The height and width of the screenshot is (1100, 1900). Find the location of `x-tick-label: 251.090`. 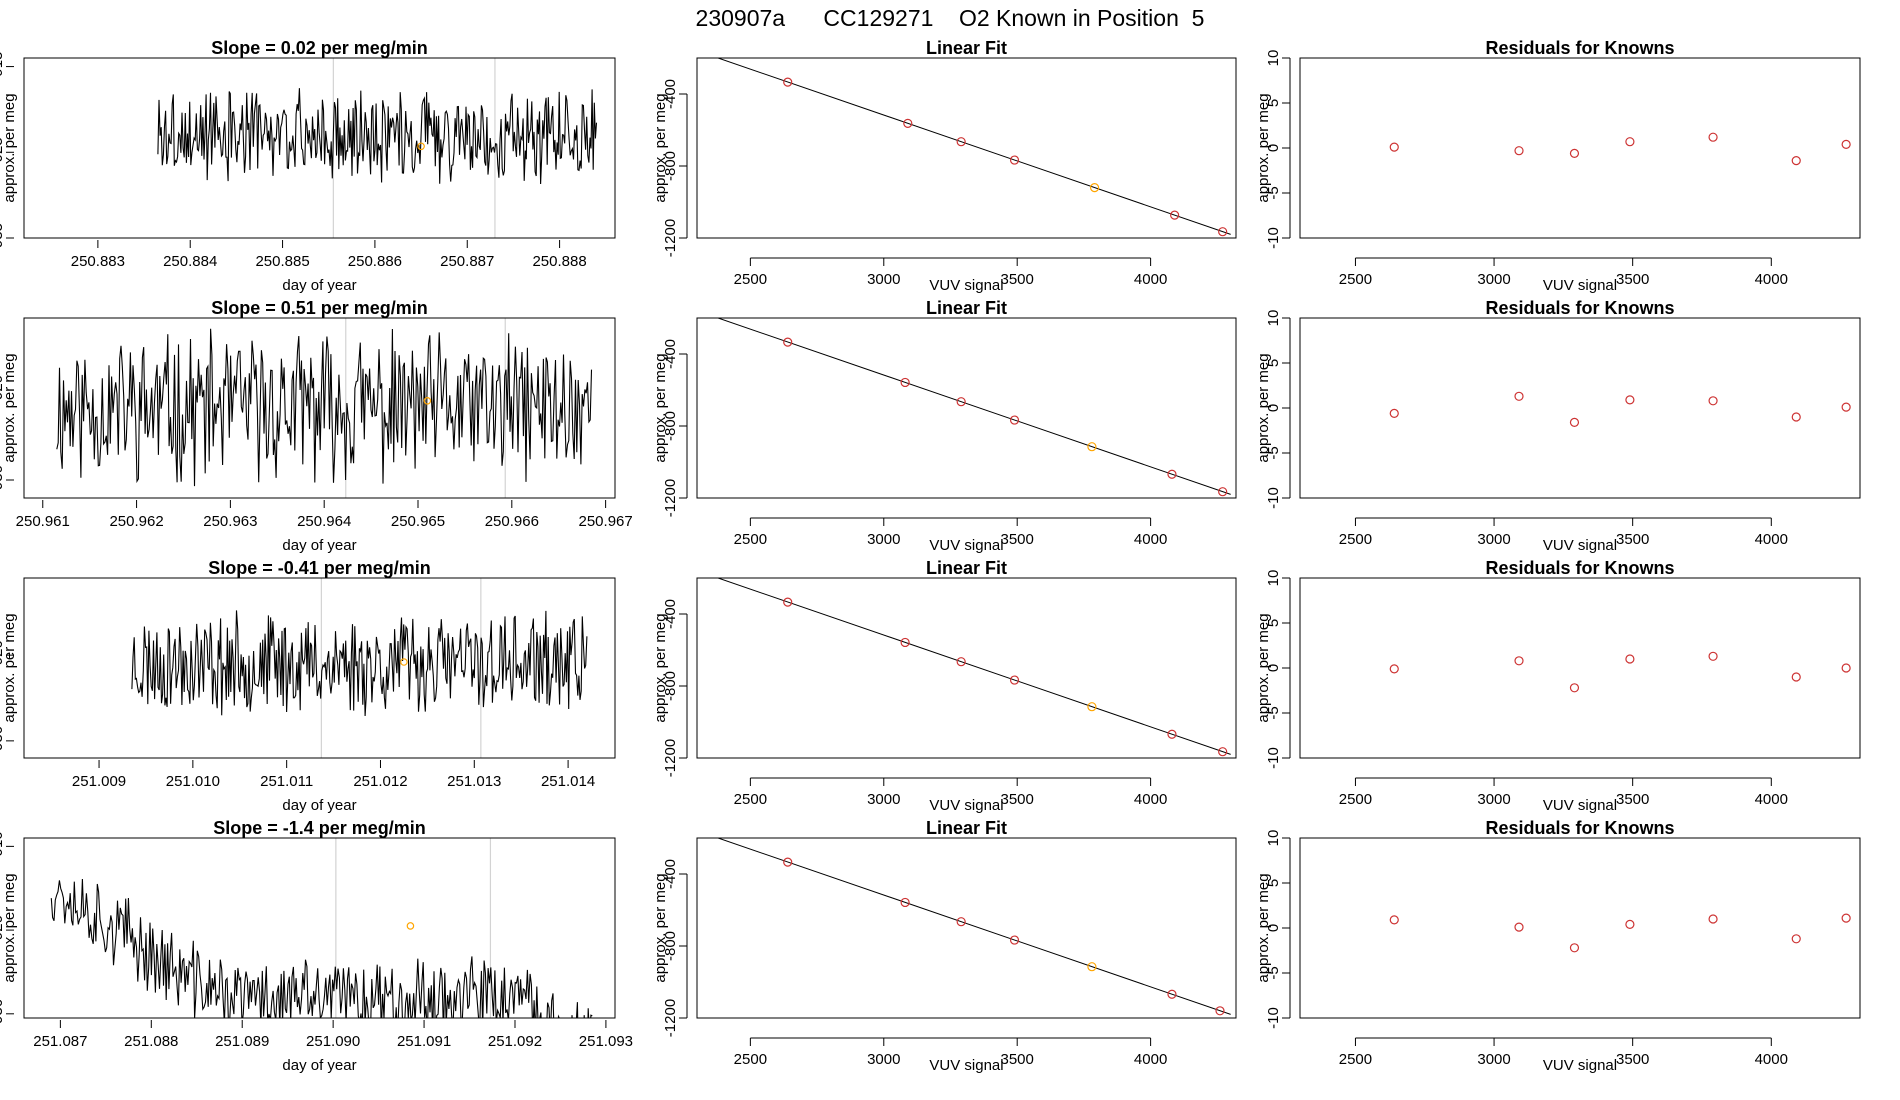

x-tick-label: 251.090 is located at coordinates (333, 1041).